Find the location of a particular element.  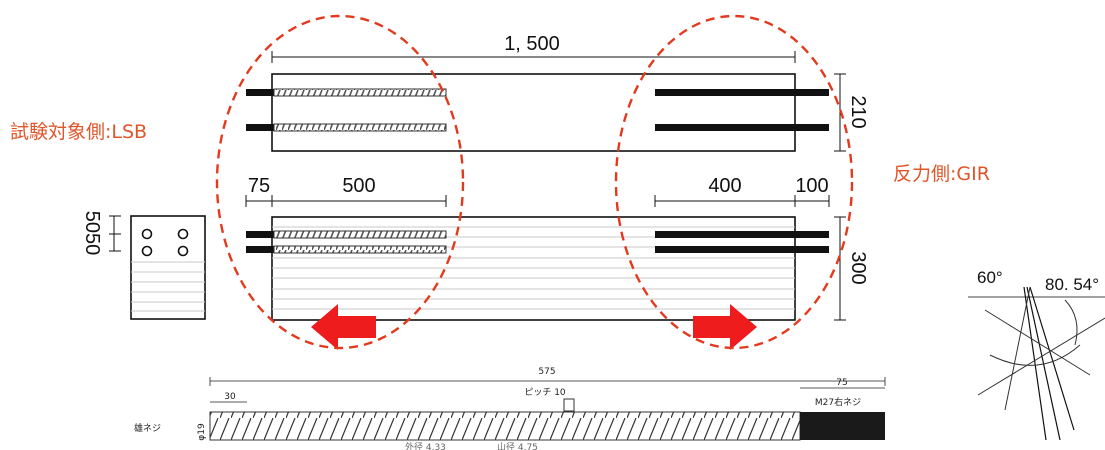

left-load-arrow is located at coordinates (343, 327).